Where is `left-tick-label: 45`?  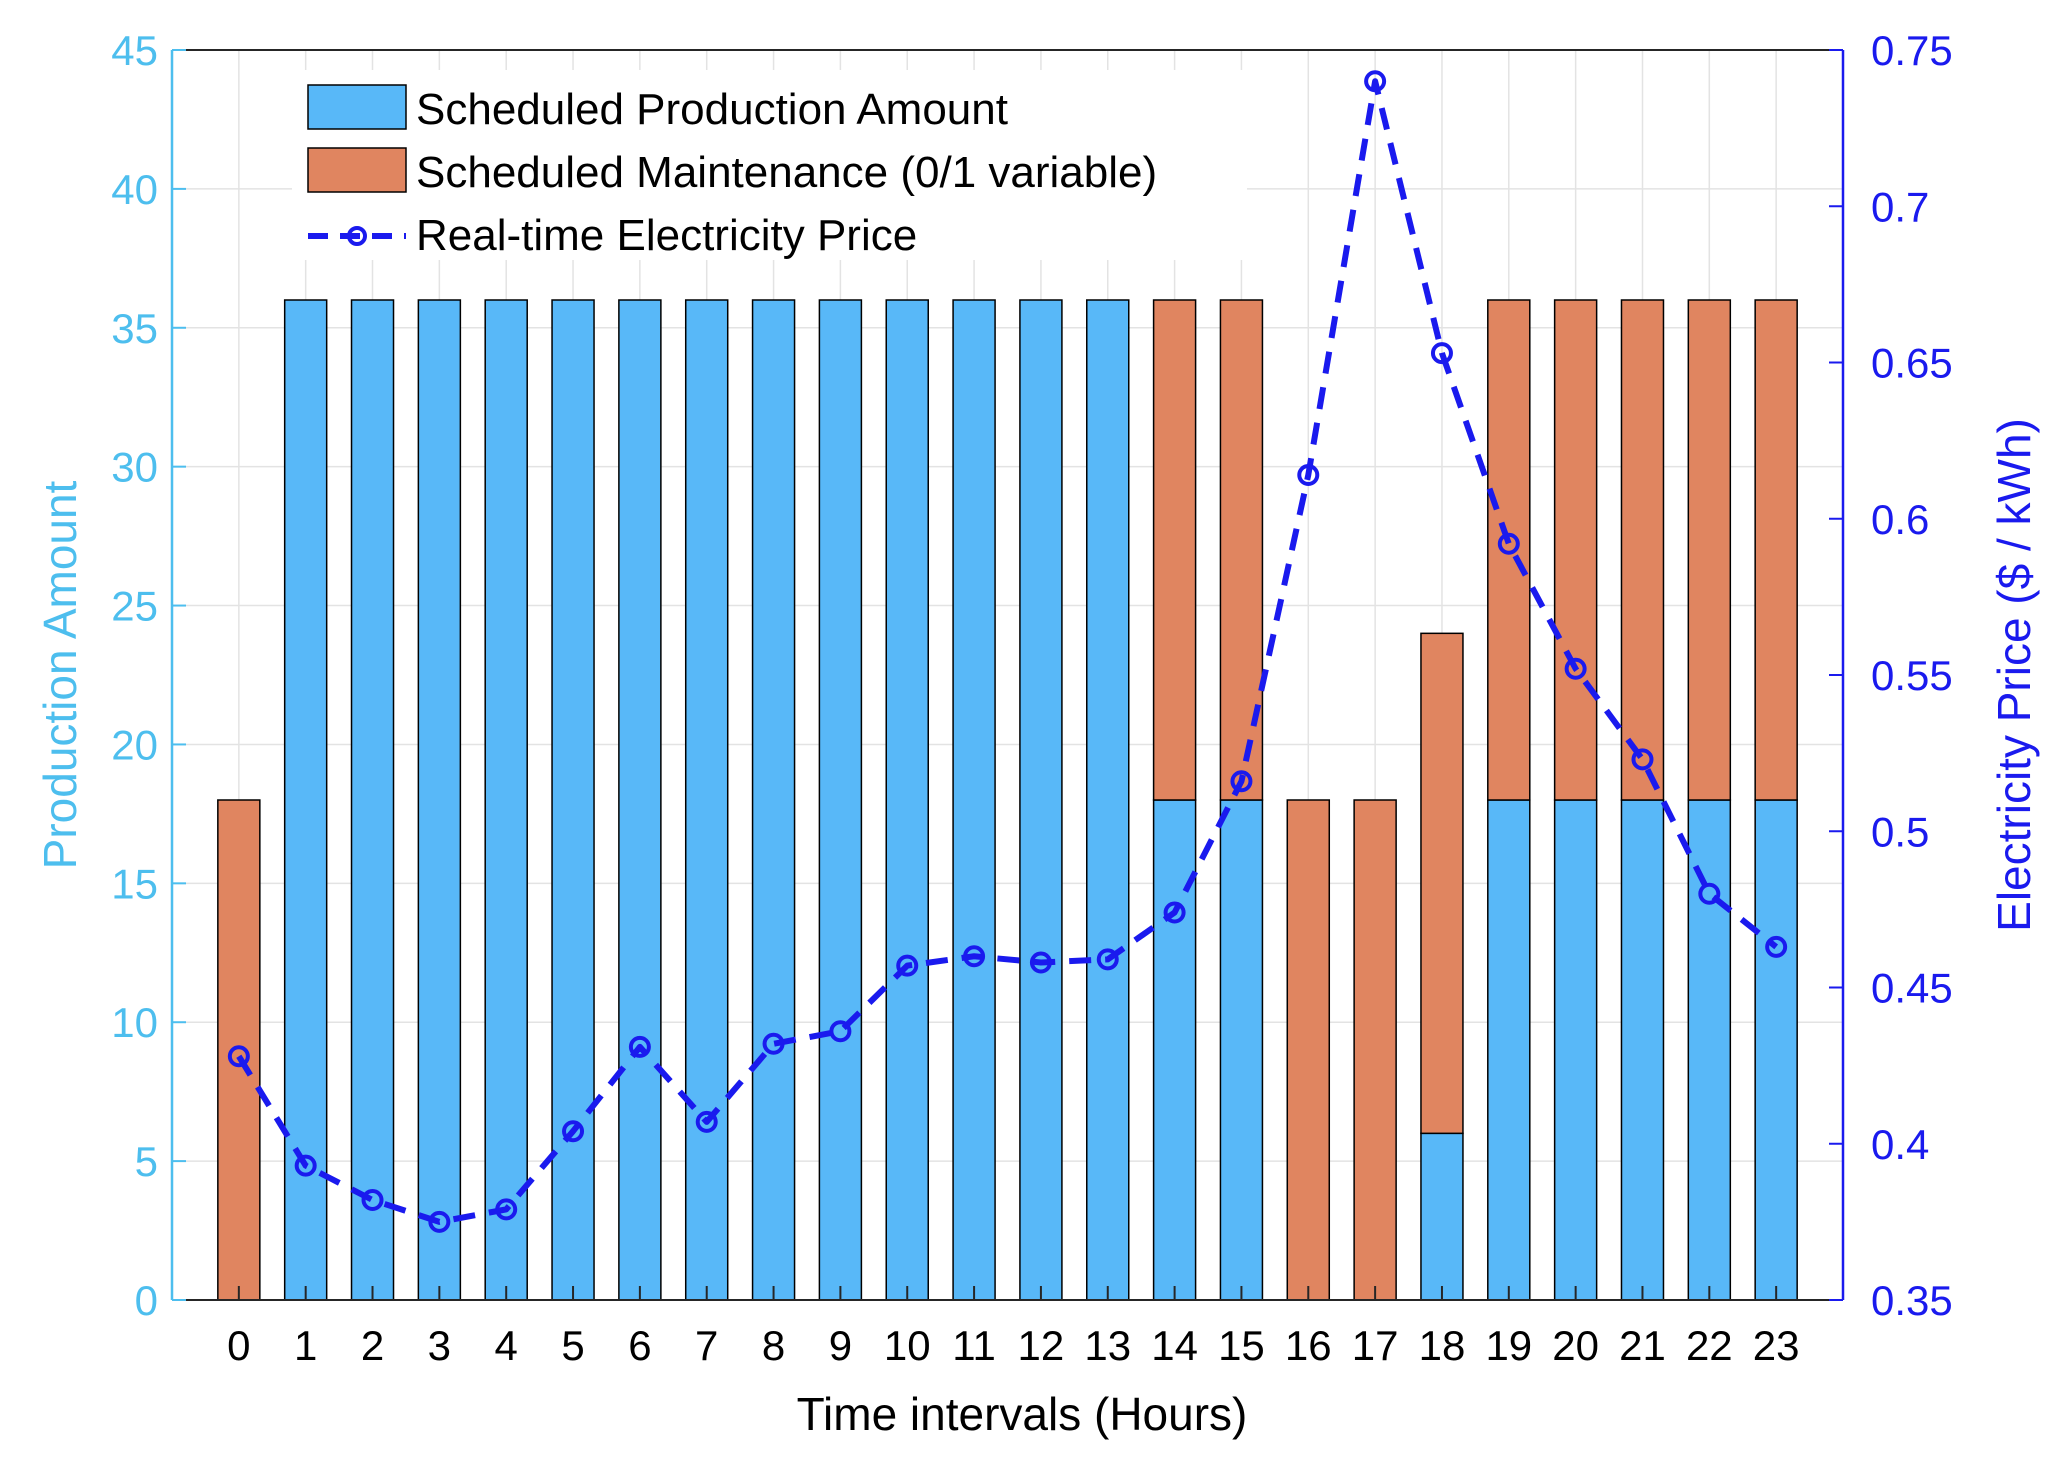
left-tick-label: 45 is located at coordinates (134, 50).